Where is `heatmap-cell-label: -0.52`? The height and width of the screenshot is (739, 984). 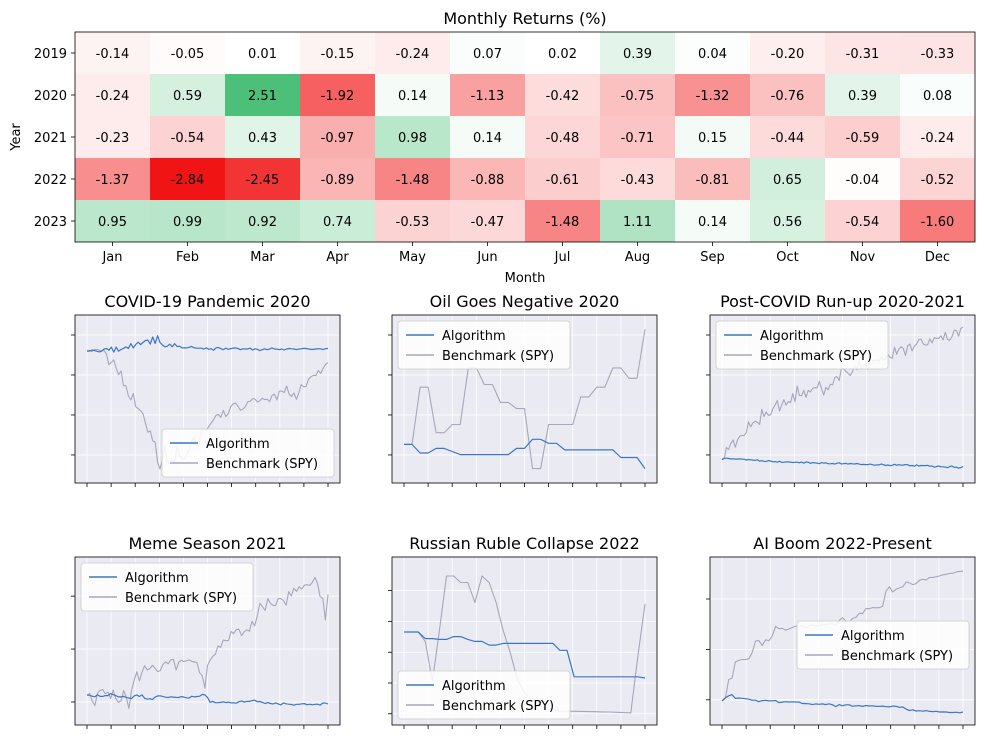 heatmap-cell-label: -0.52 is located at coordinates (938, 180).